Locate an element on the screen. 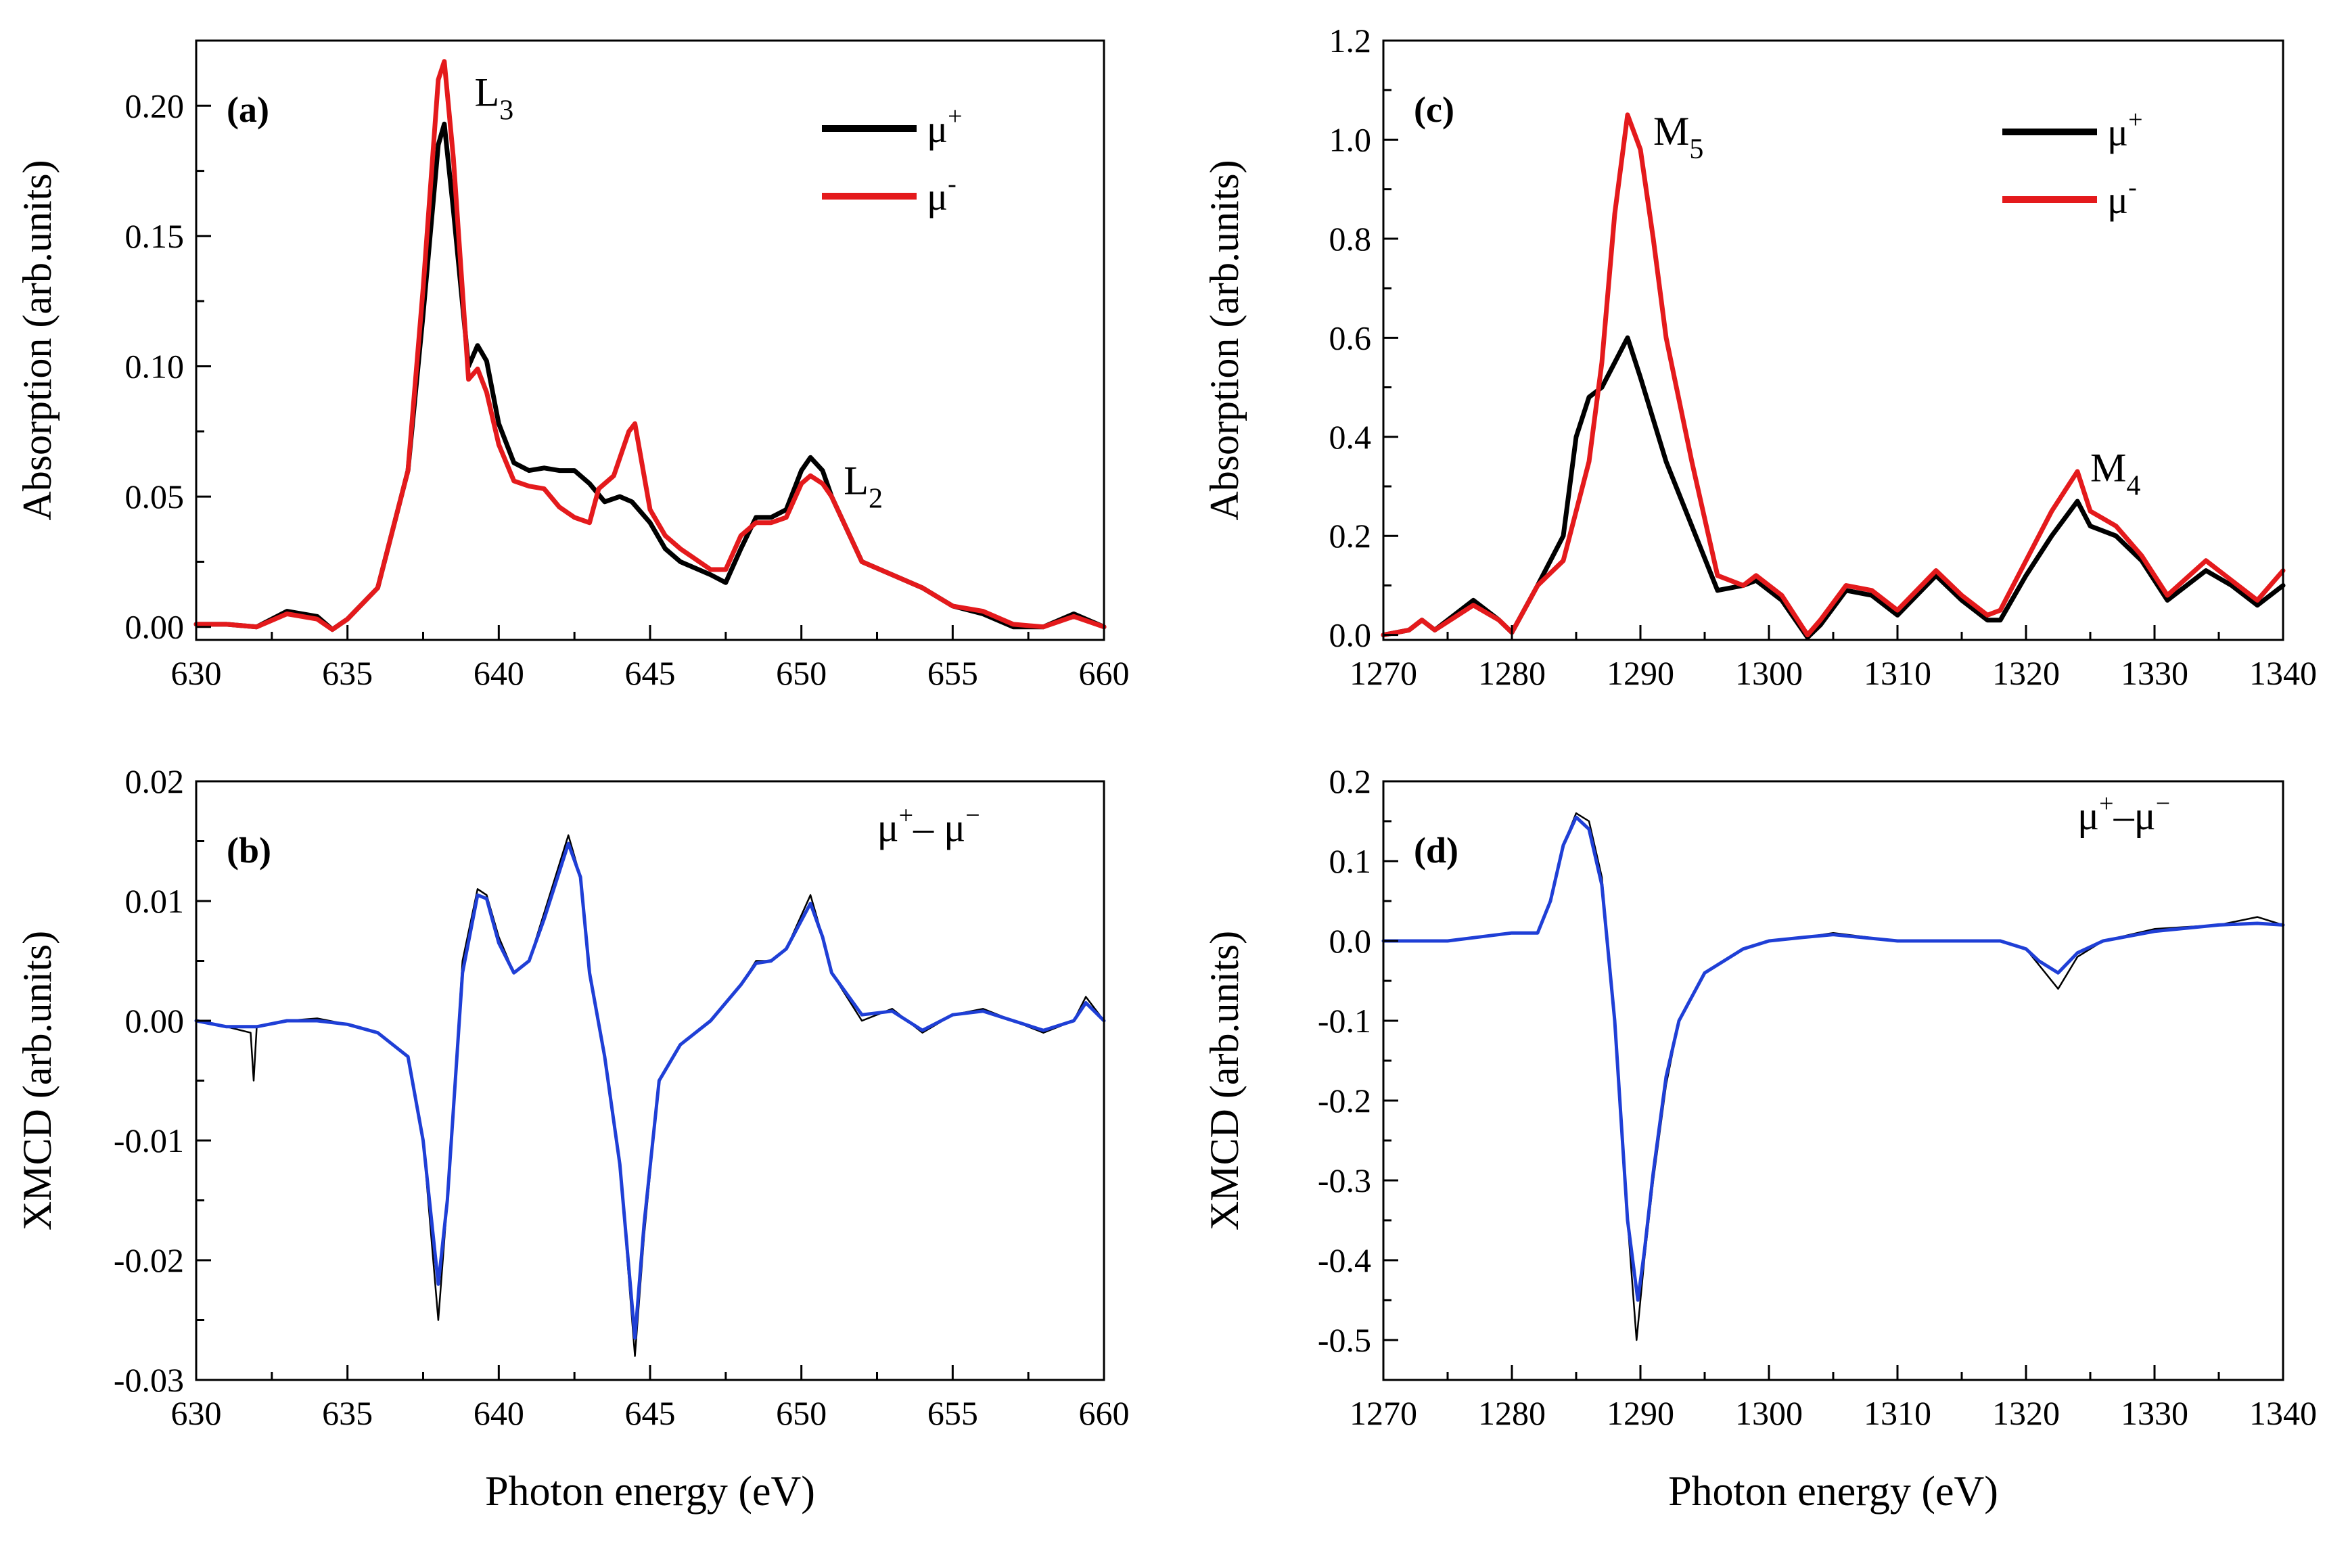  annotation-base: L is located at coordinates (488, 92).